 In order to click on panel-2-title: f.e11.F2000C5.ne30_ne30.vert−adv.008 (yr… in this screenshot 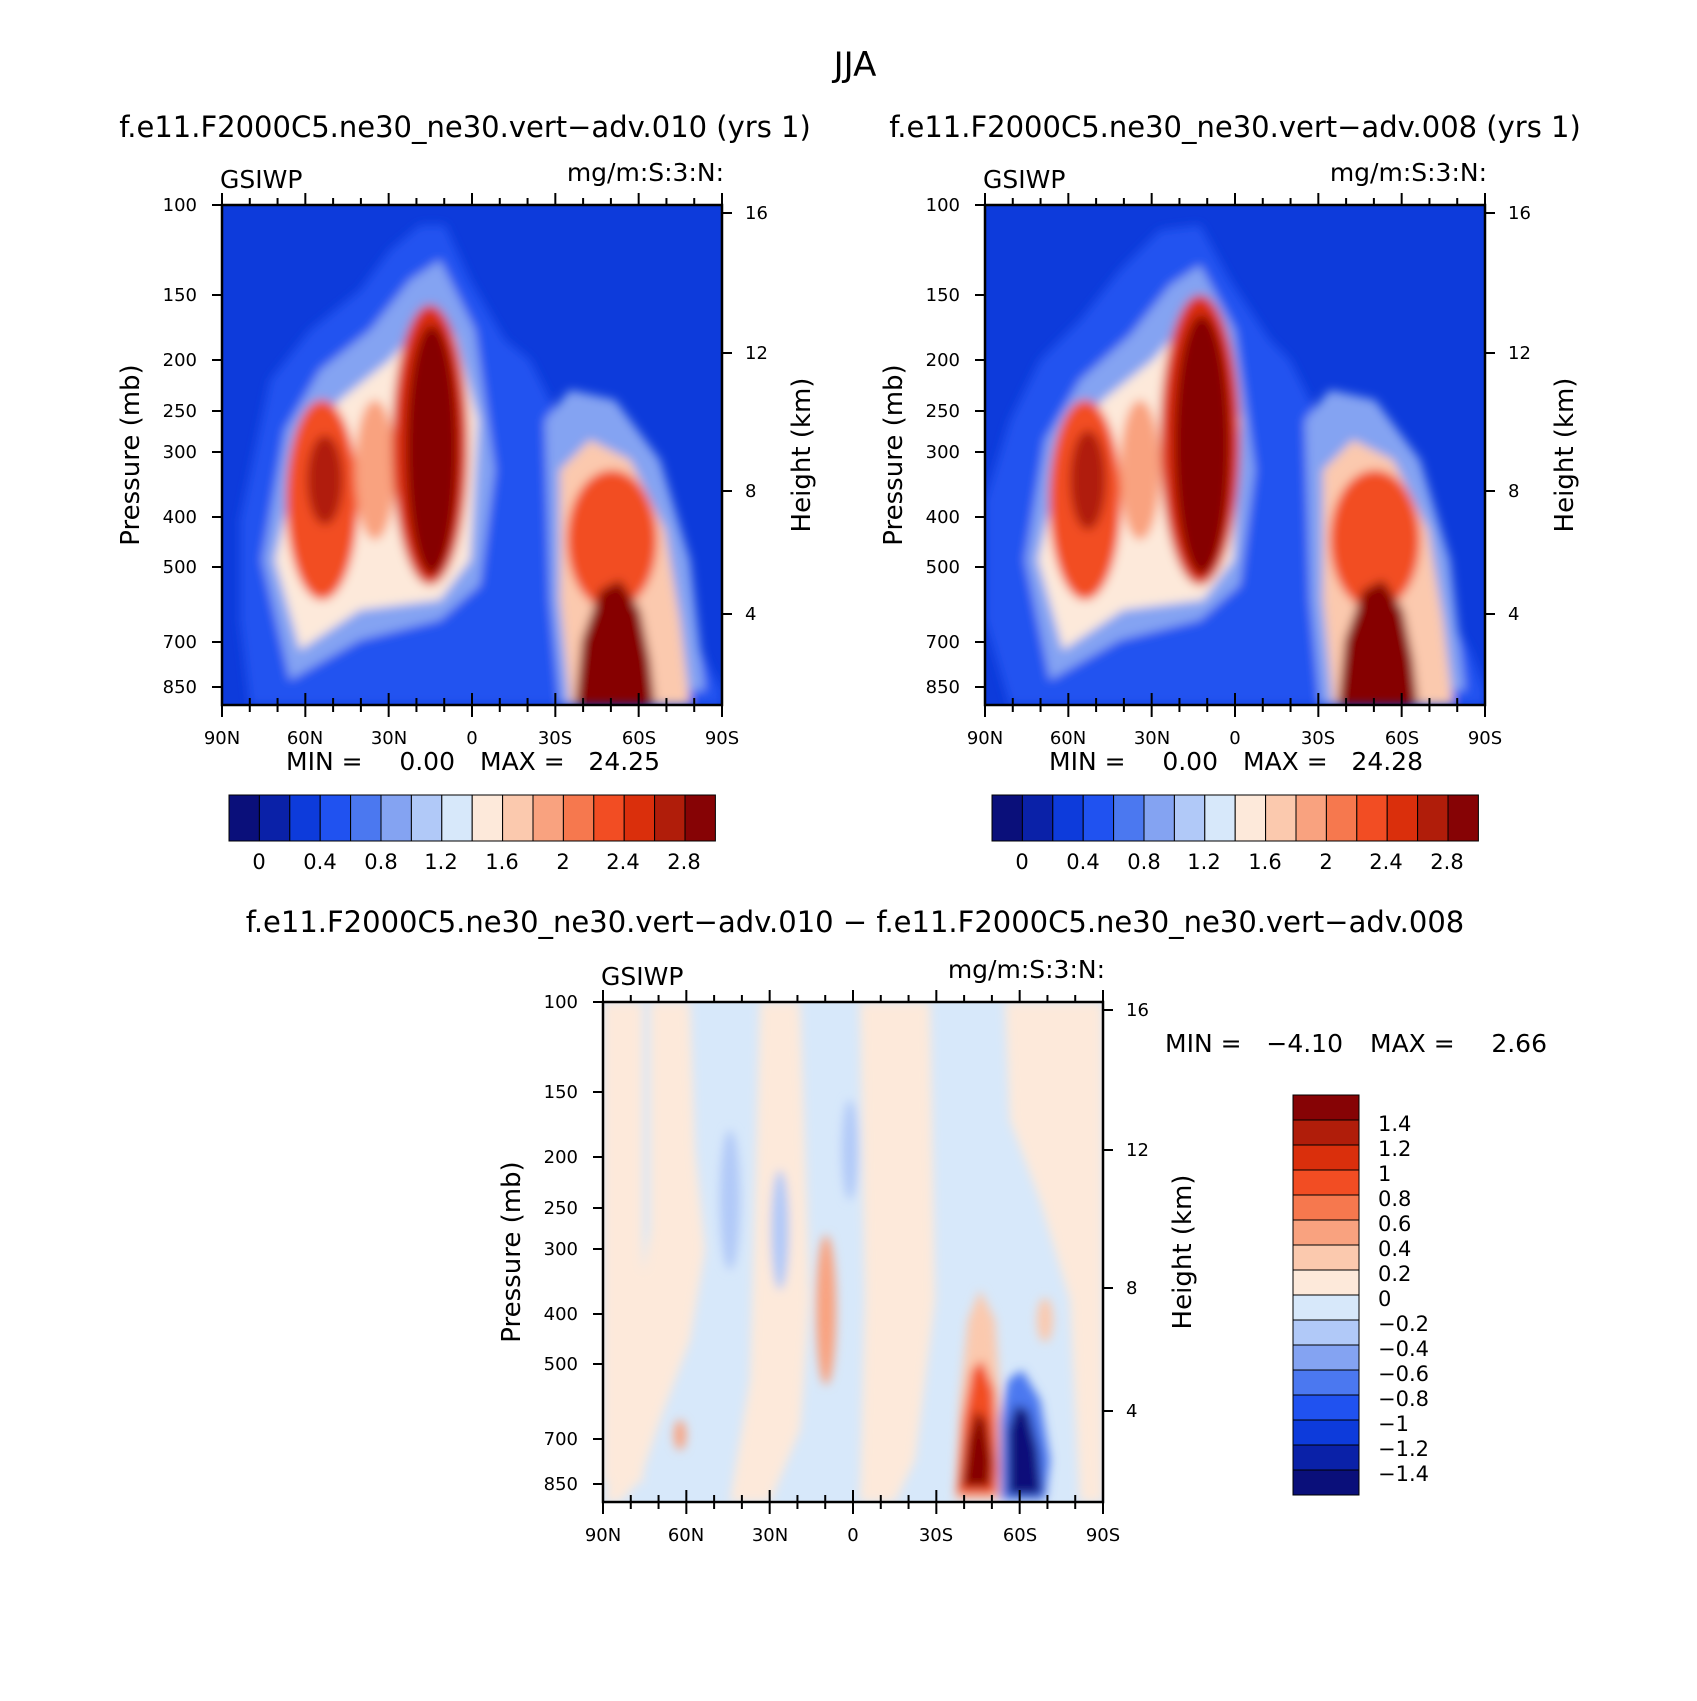, I will do `click(1235, 127)`.